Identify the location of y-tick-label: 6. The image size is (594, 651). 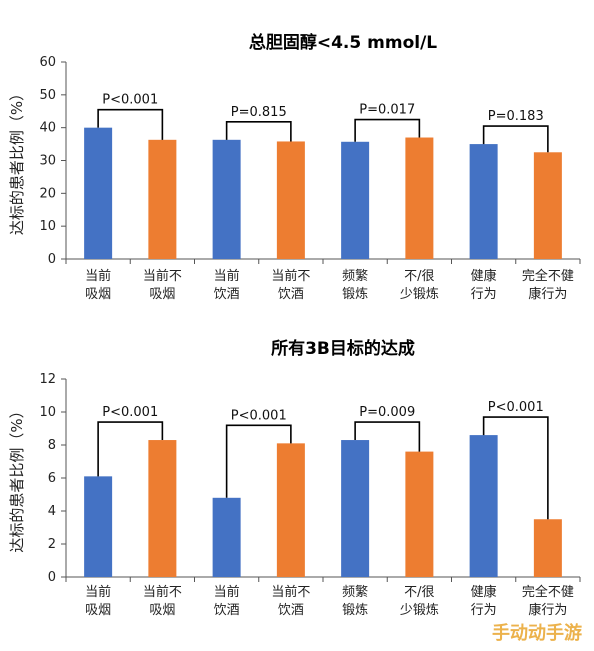
(52, 478).